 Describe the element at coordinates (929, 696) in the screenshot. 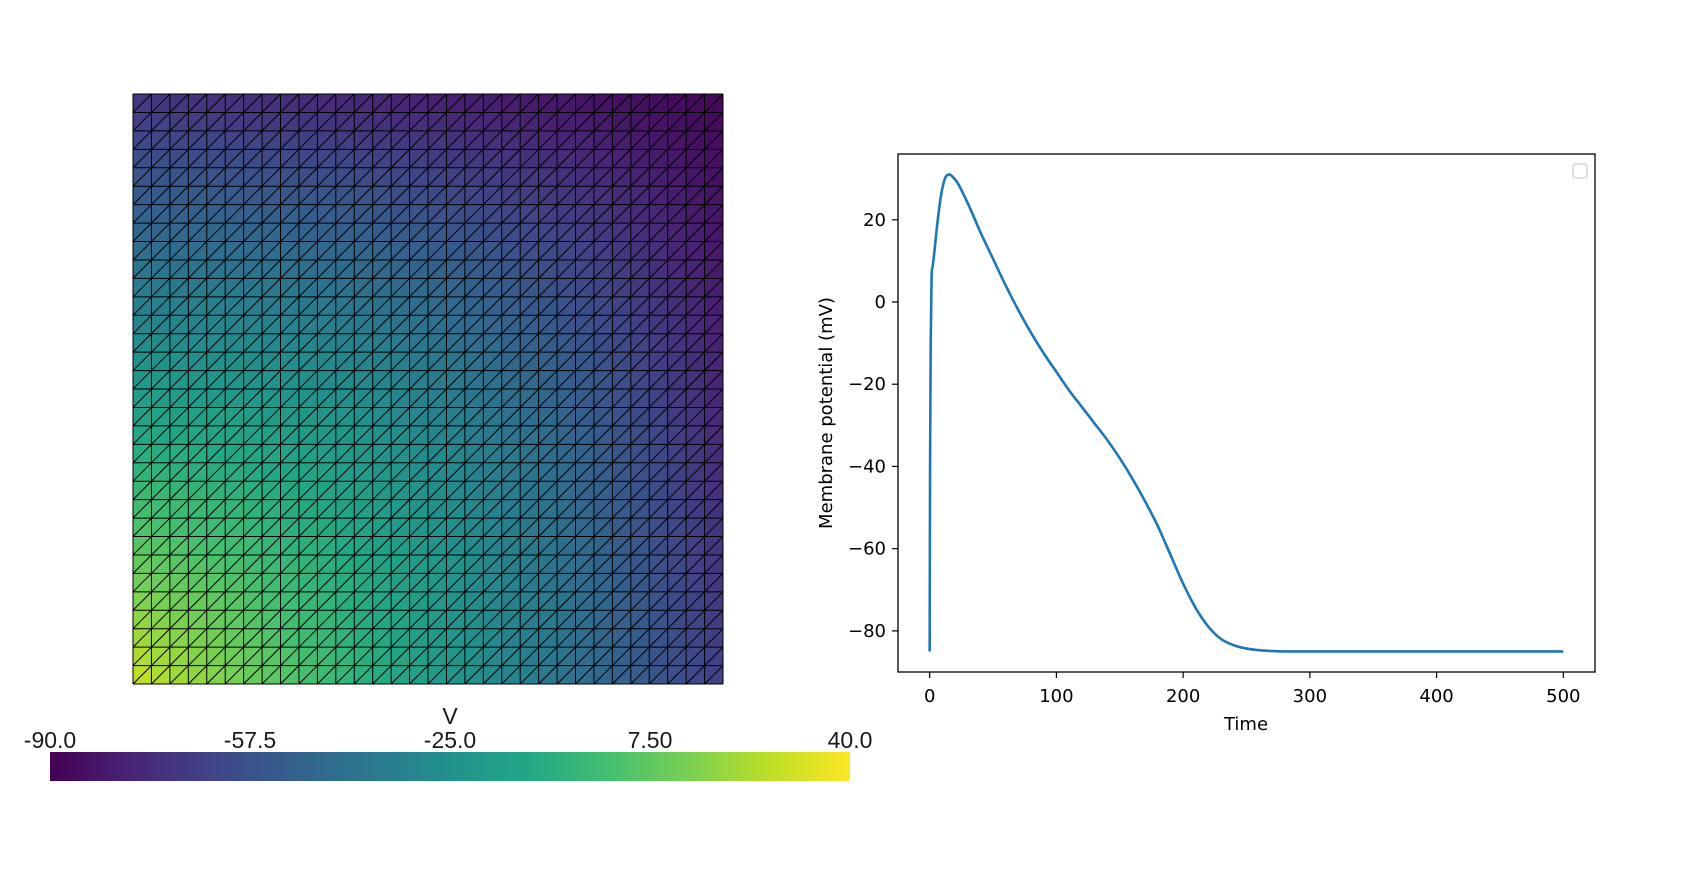

I see `x-tick-label: 0` at that location.